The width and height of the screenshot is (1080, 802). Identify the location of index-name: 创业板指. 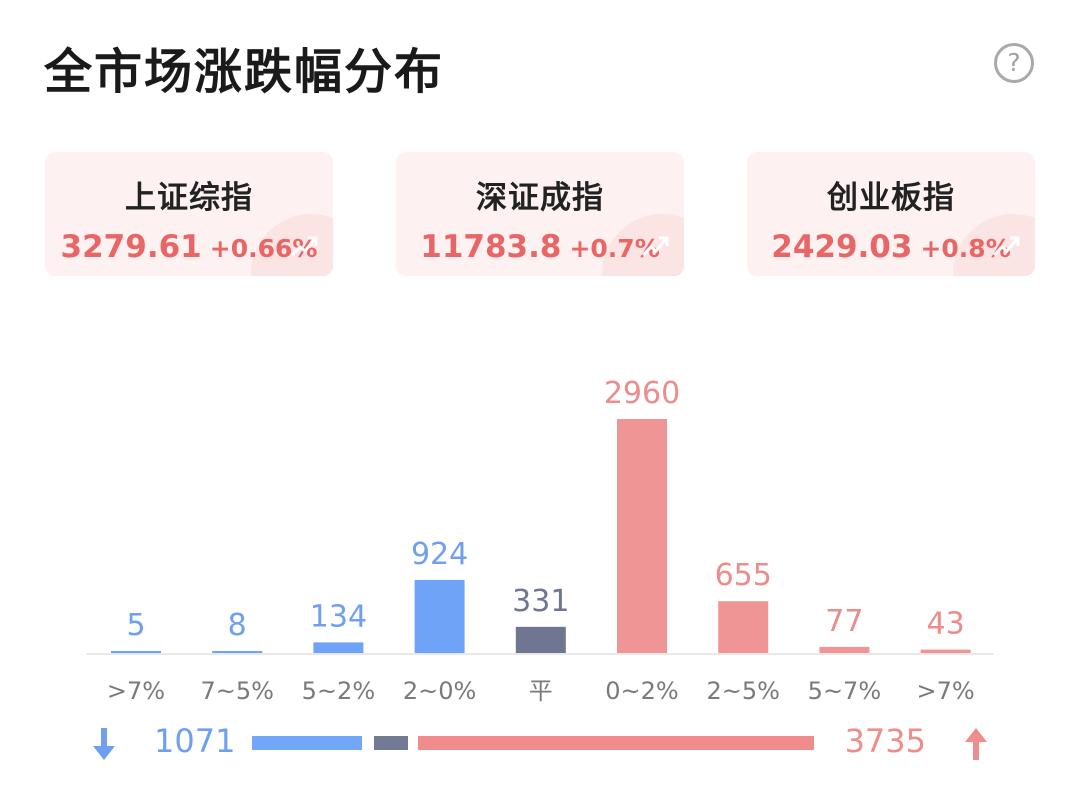
(891, 198).